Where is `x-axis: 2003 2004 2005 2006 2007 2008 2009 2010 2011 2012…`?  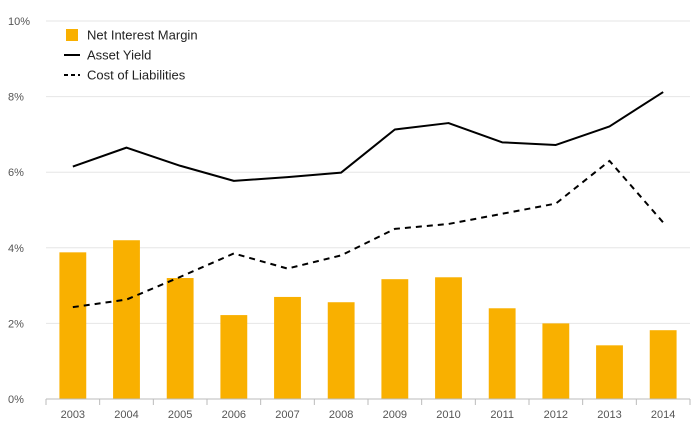
x-axis: 2003 2004 2005 2006 2007 2008 2009 2010 2011 2012… is located at coordinates (368, 409).